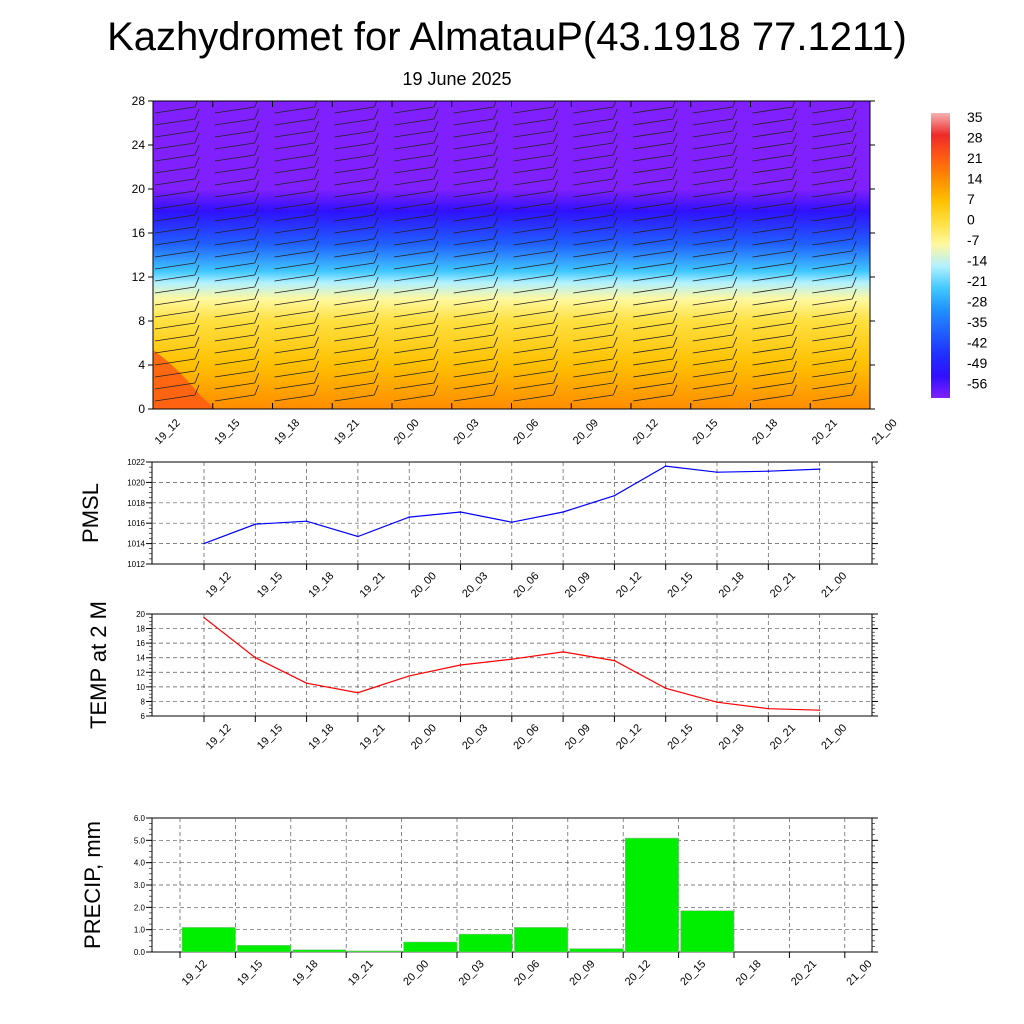 Image resolution: width=1024 pixels, height=1024 pixels. I want to click on x-tick-label: 20_15, so click(705, 432).